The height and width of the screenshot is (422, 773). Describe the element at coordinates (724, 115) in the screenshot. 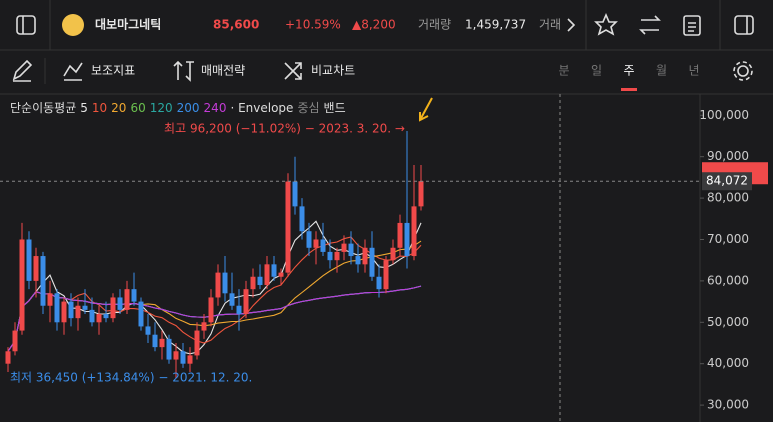

I see `y-tick-label: 100,000` at that location.